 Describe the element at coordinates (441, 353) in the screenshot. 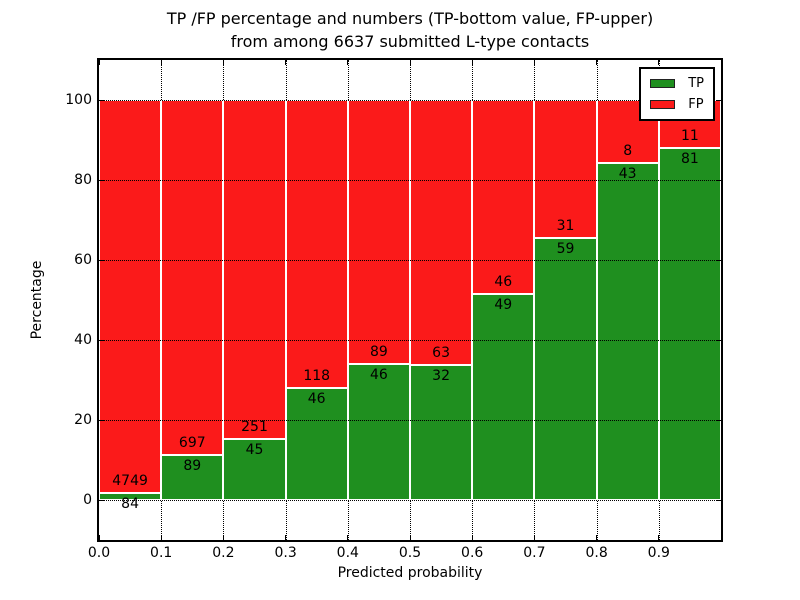

I see `fp-count-label: 63` at that location.